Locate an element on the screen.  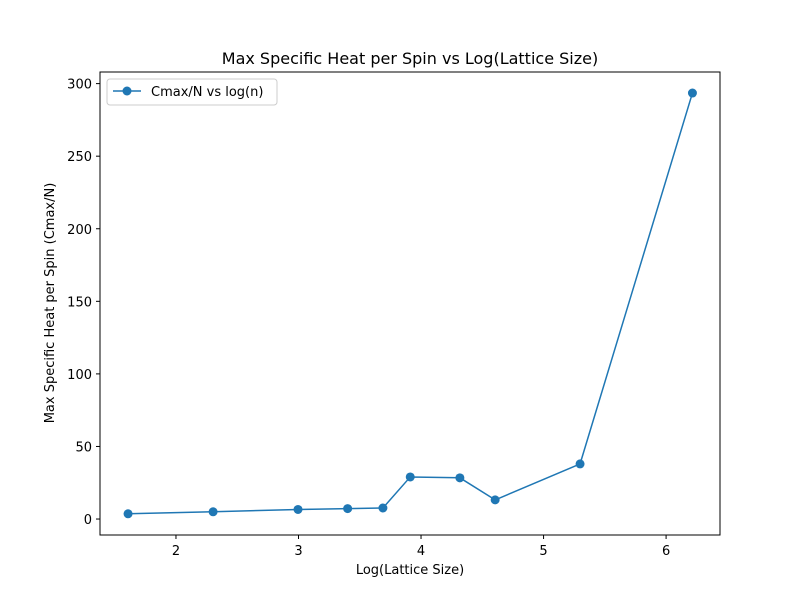
y-tick-label: 300 is located at coordinates (79, 85).